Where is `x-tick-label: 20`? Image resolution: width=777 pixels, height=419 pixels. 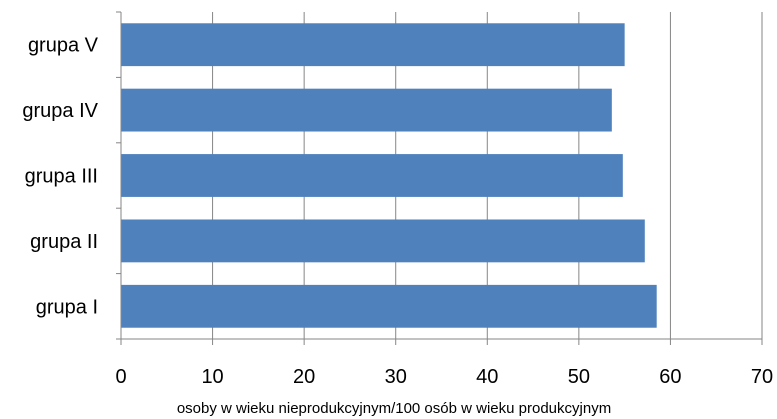 x-tick-label: 20 is located at coordinates (304, 377).